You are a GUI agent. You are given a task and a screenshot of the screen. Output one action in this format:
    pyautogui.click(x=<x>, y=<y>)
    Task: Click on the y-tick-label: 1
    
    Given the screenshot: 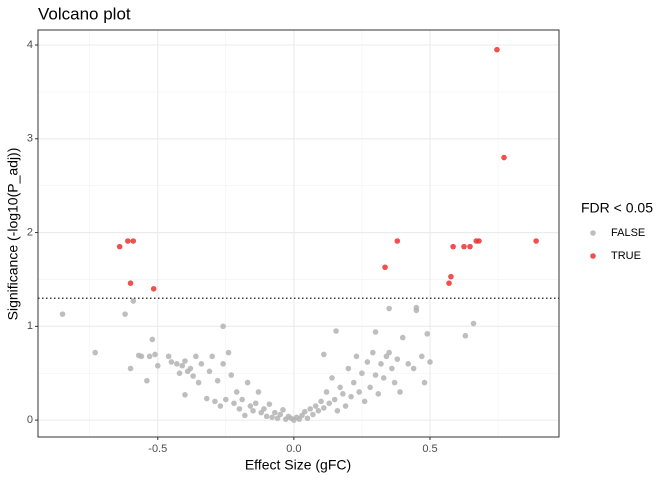 What is the action you would take?
    pyautogui.click(x=30, y=326)
    